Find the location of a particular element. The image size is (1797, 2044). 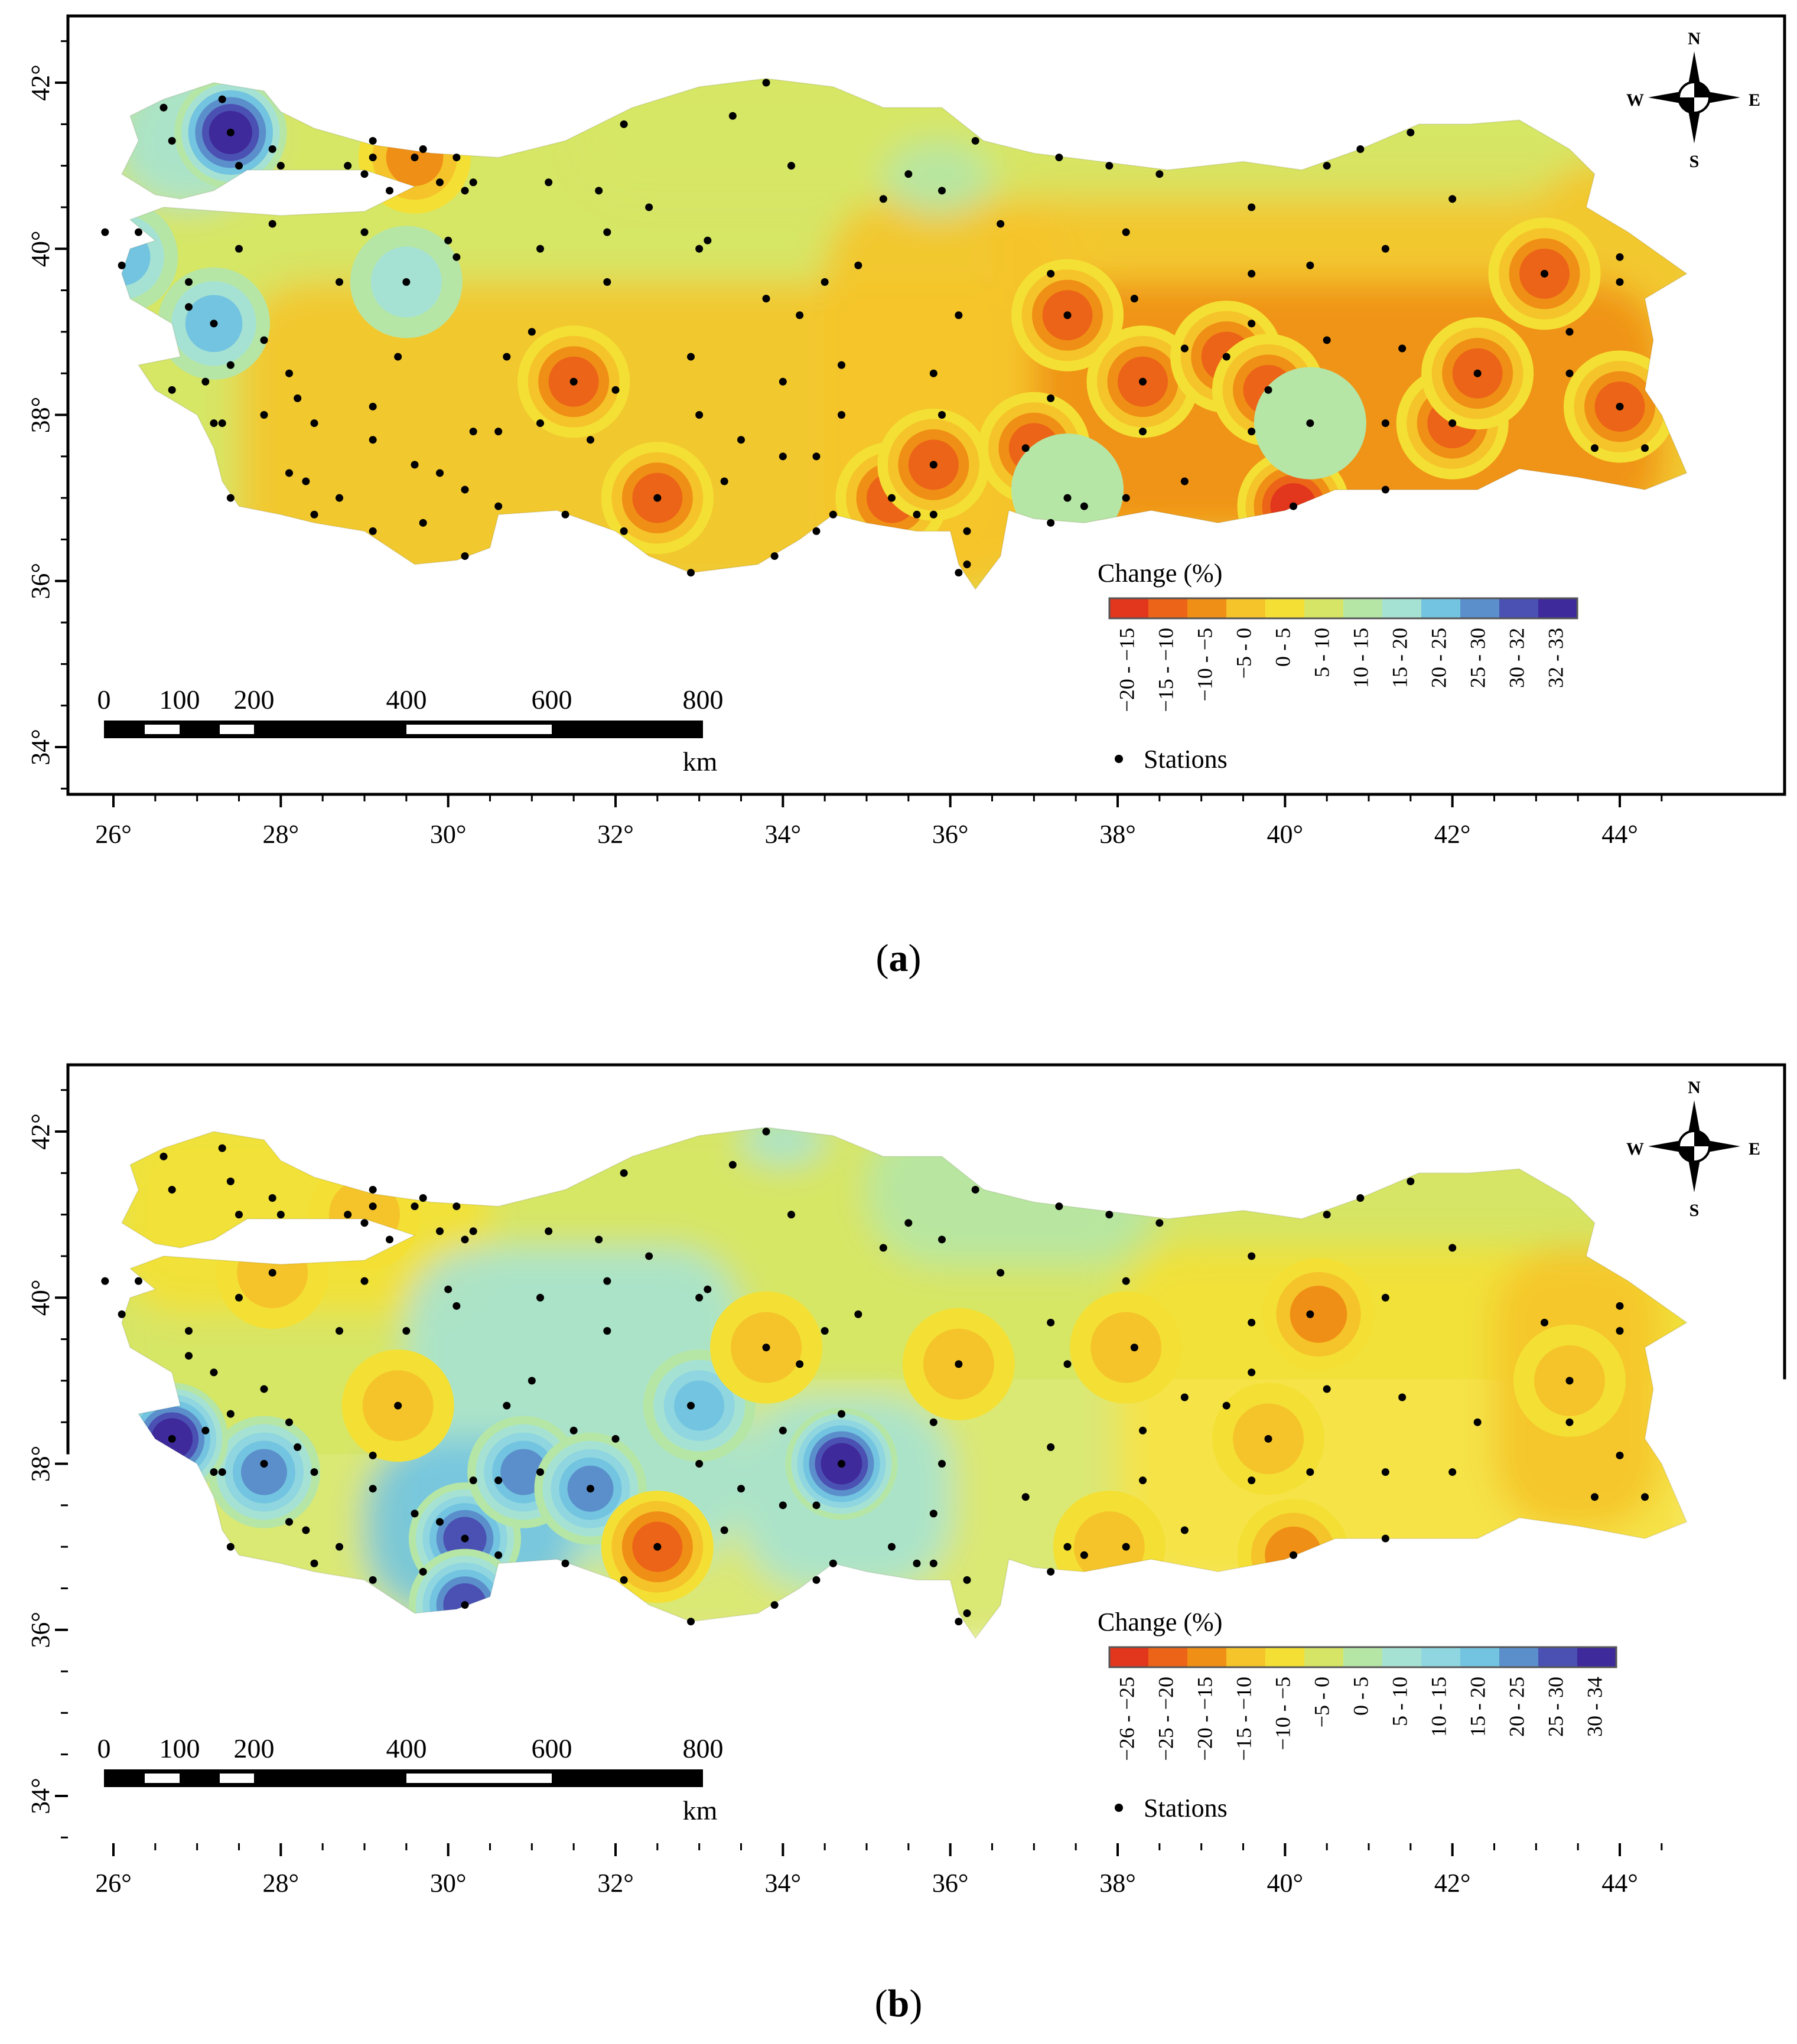

legend-class-label: 10 - 15 is located at coordinates (1438, 1707).